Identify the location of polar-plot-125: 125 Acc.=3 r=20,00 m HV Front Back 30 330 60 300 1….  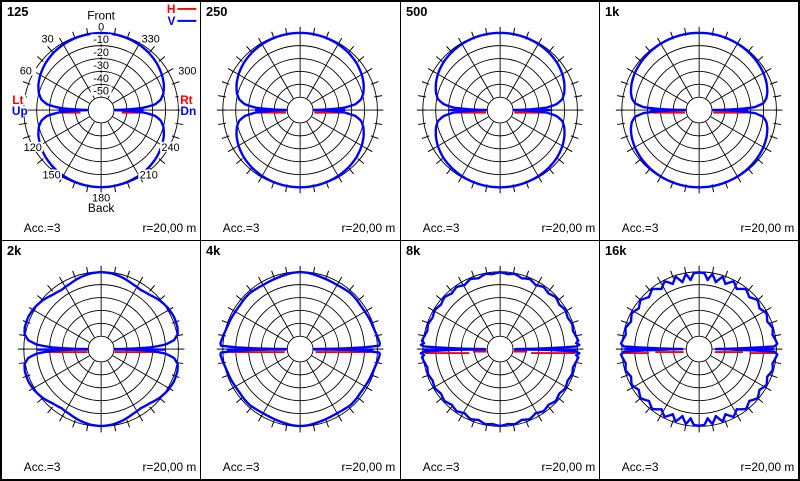
(102, 118).